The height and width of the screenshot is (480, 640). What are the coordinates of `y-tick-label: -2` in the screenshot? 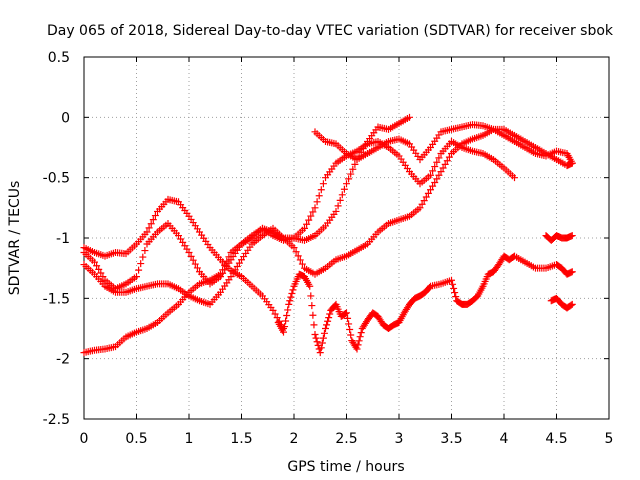 It's located at (63, 360).